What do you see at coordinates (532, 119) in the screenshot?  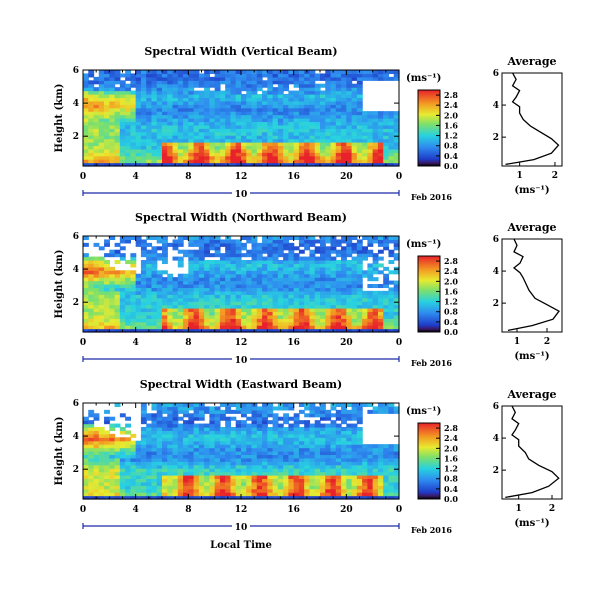 I see `profile-line` at bounding box center [532, 119].